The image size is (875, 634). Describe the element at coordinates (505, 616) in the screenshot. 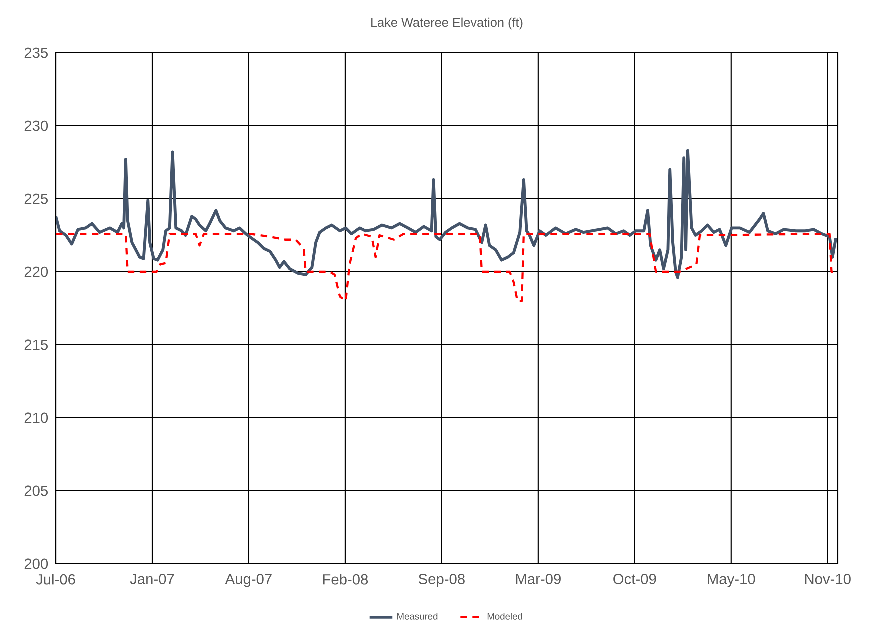

I see `legend-label: Modeled` at that location.